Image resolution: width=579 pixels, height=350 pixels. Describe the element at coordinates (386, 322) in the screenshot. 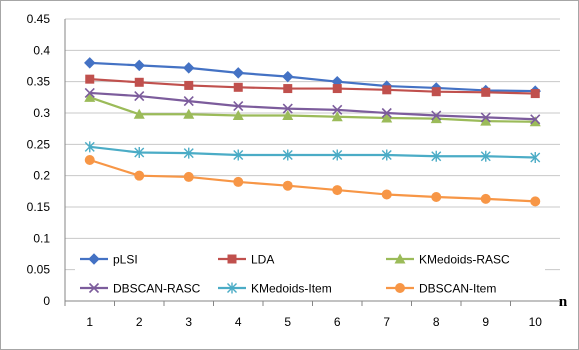

I see `x-tick-label: 7` at that location.